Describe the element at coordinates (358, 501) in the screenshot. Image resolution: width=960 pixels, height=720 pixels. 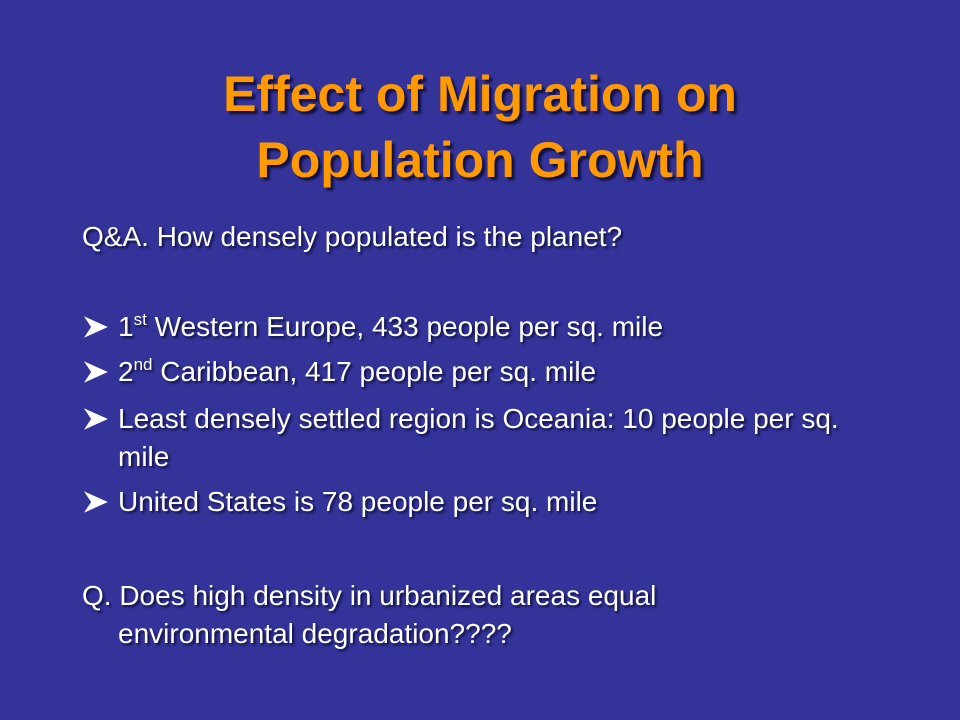
I see `bullet-text: United States is 78 people per sq. mile` at that location.